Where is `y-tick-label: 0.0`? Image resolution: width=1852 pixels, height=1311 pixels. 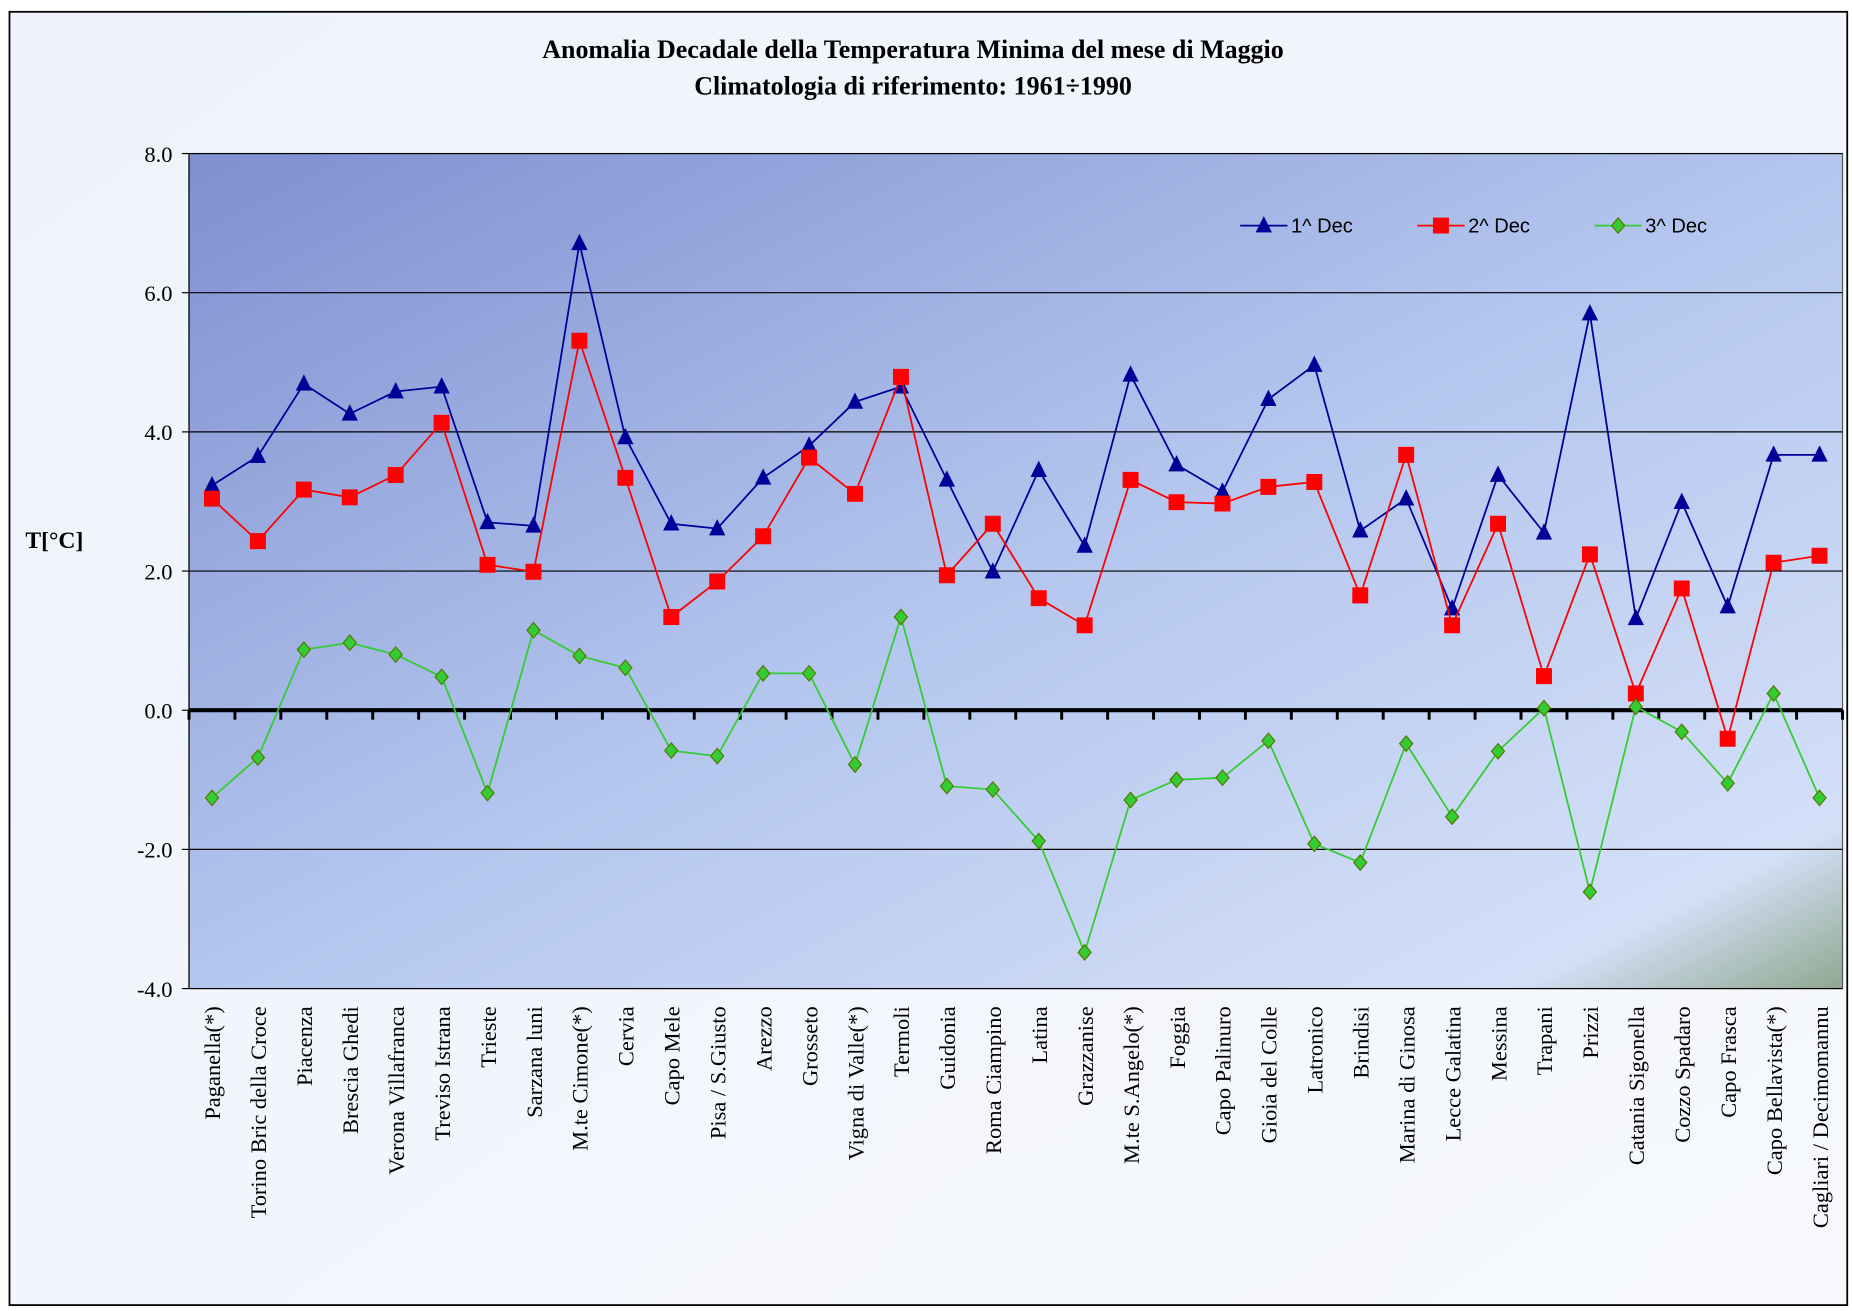
y-tick-label: 0.0 is located at coordinates (158, 710).